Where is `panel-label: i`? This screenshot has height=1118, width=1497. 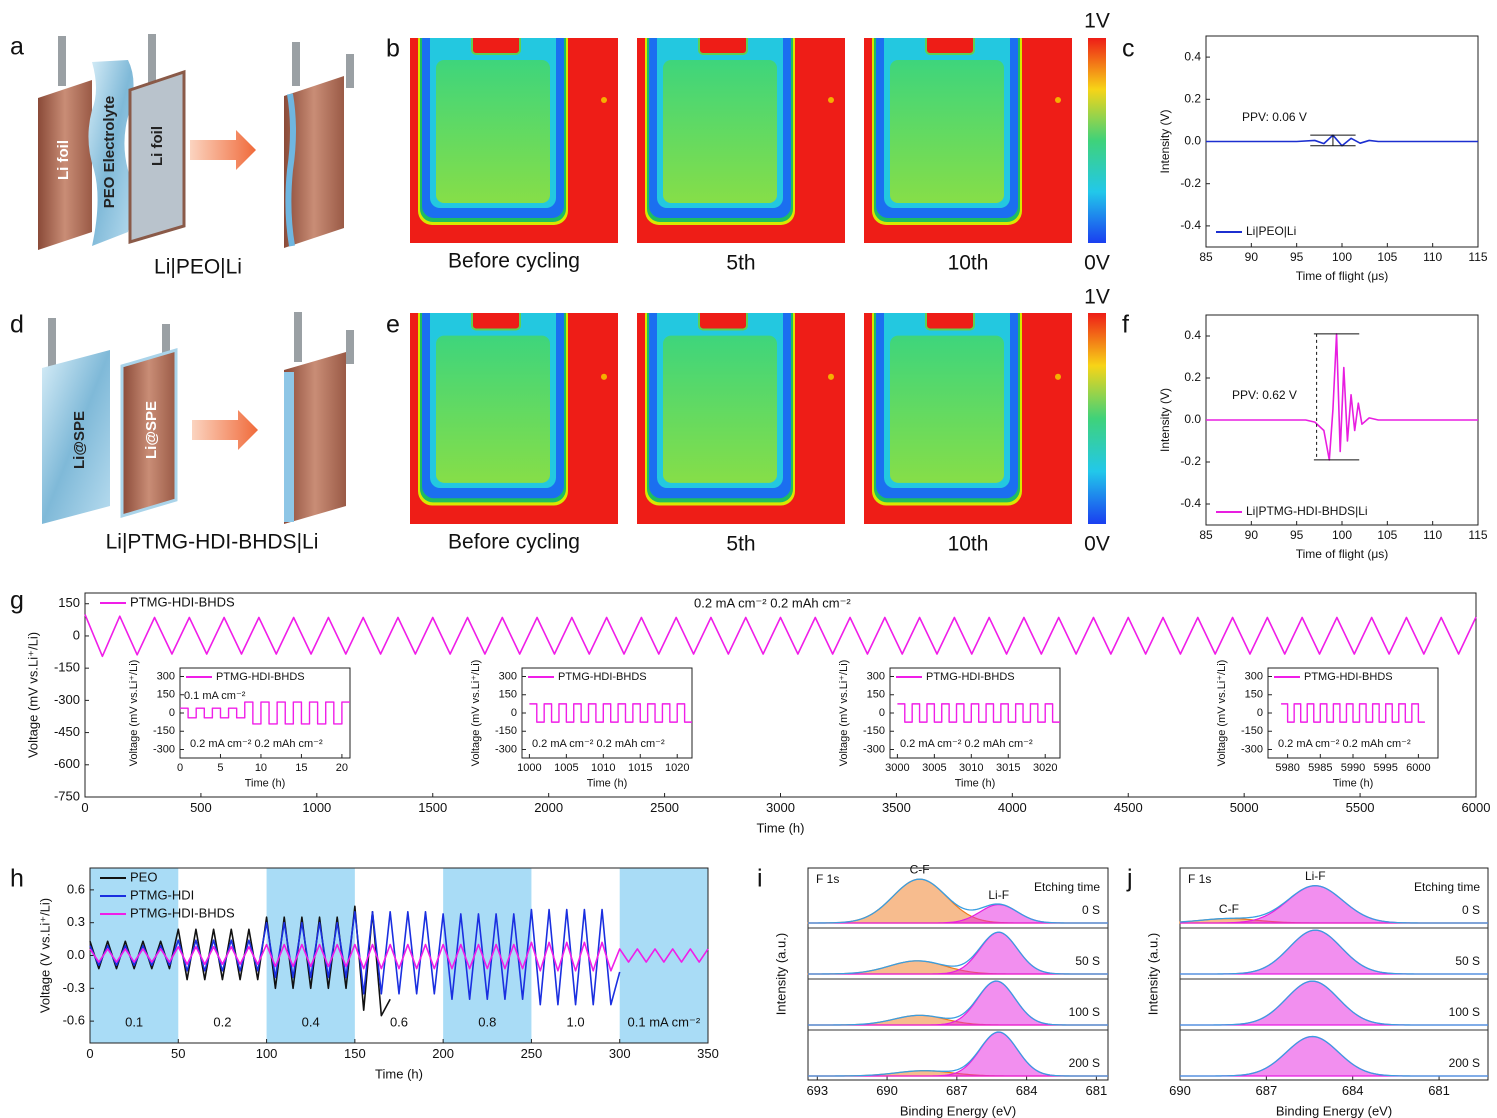 panel-label: i is located at coordinates (760, 879).